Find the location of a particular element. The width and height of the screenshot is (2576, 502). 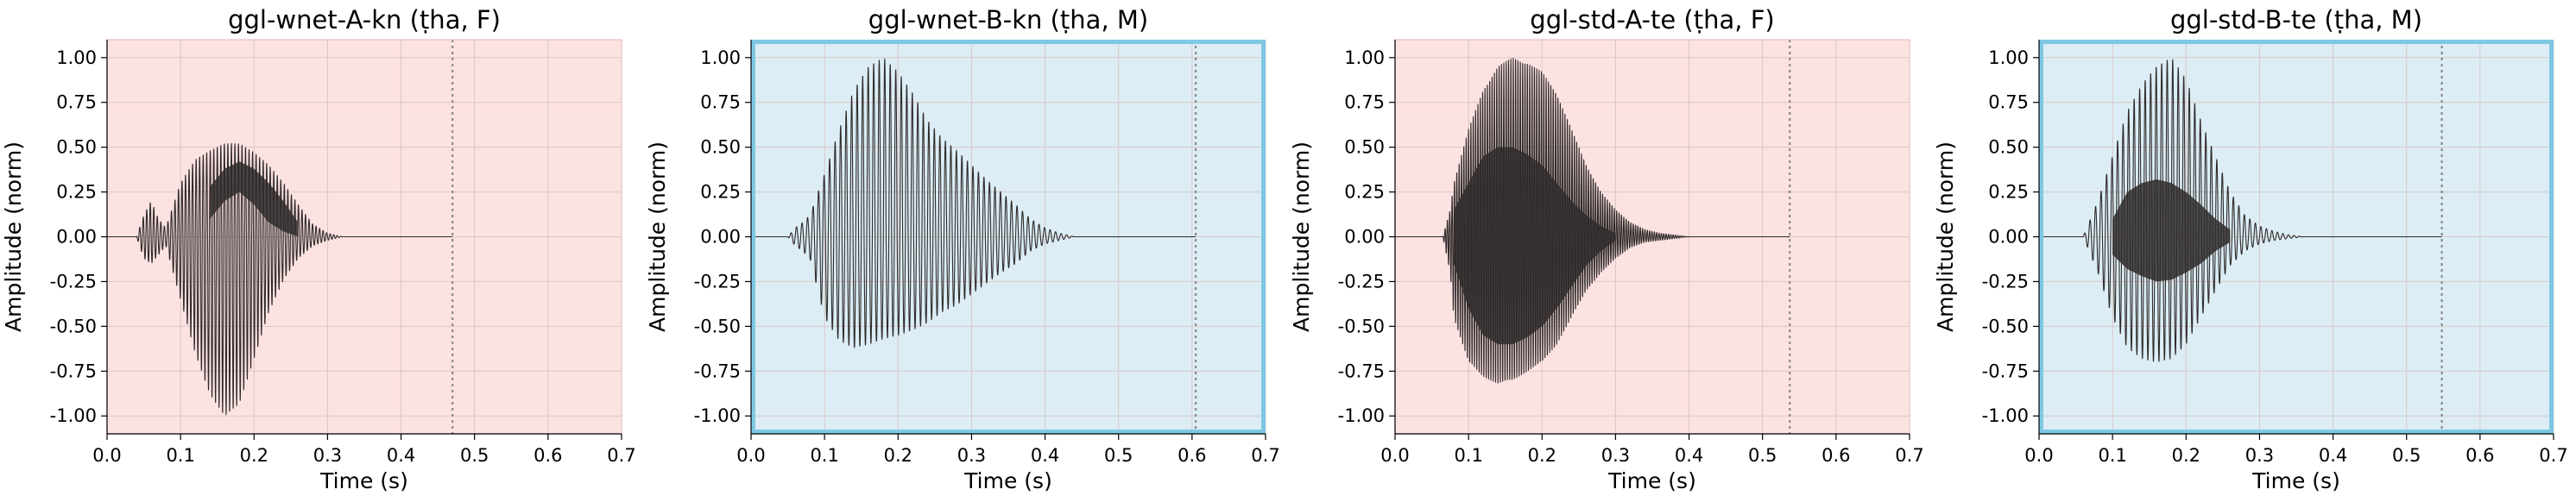

chart-title: ggl-std-B-te (ṭha, M) is located at coordinates (2296, 20).